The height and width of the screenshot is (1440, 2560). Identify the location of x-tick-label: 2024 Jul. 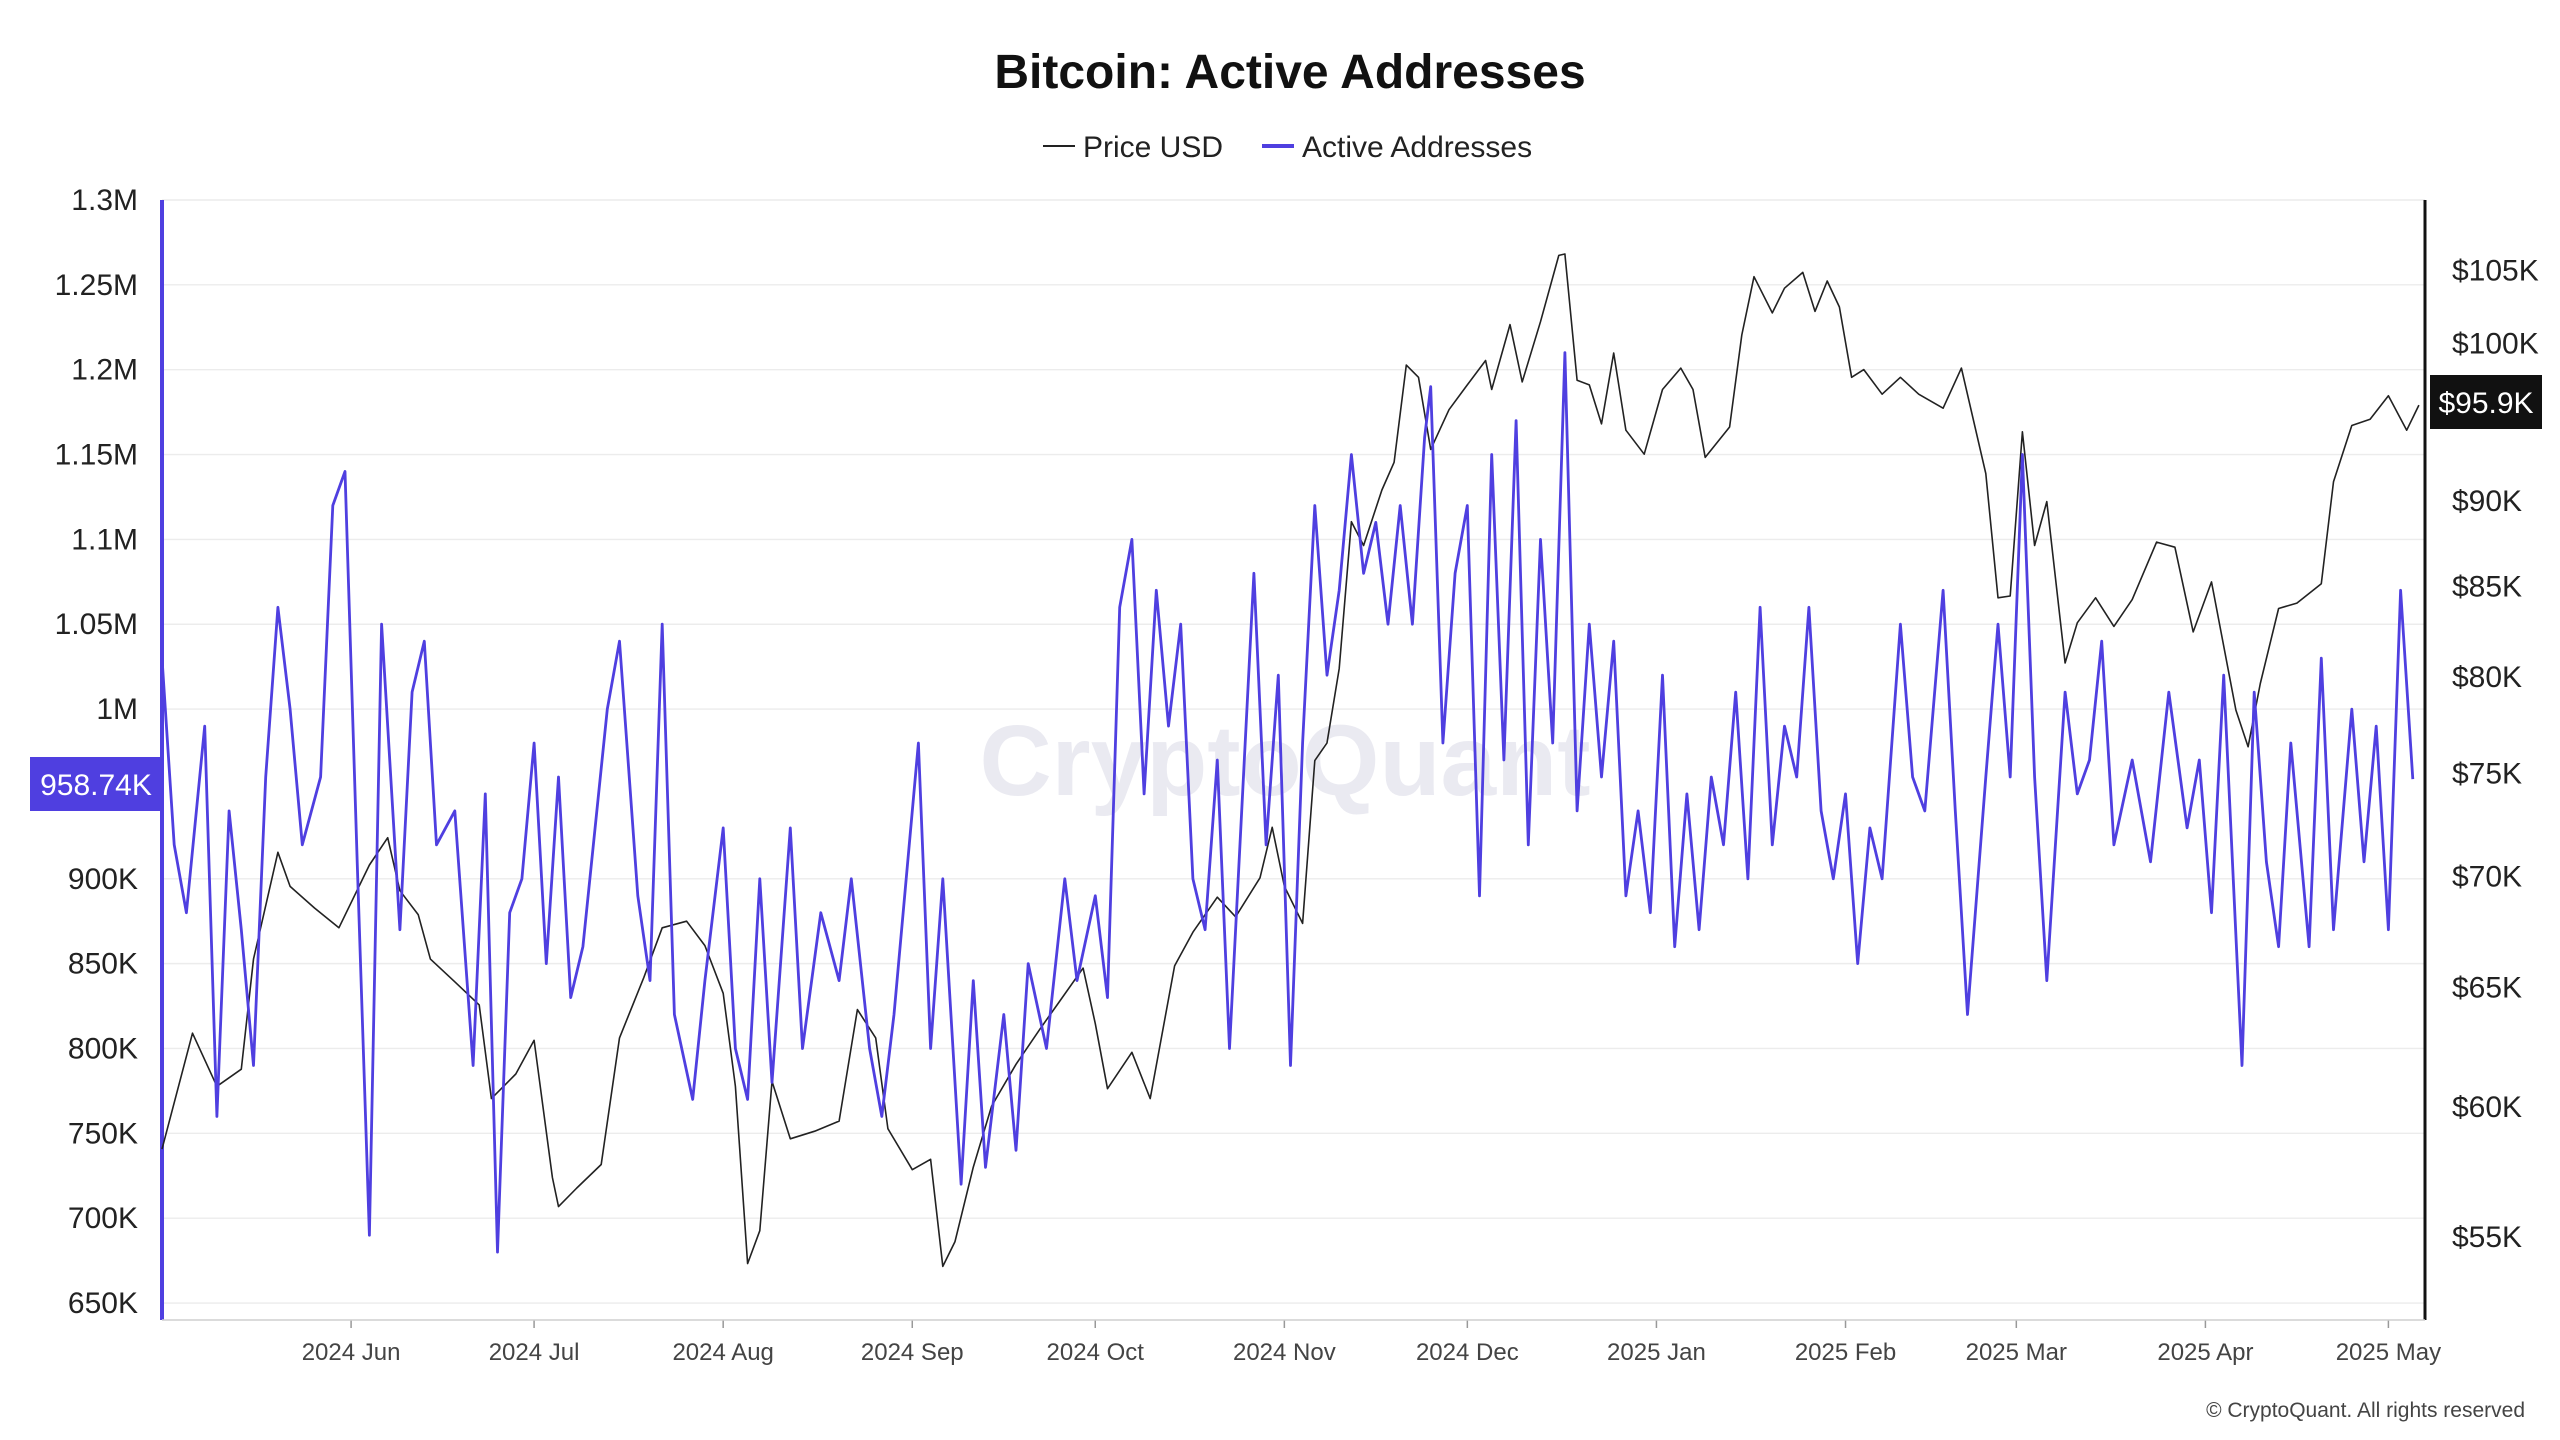
(534, 1352).